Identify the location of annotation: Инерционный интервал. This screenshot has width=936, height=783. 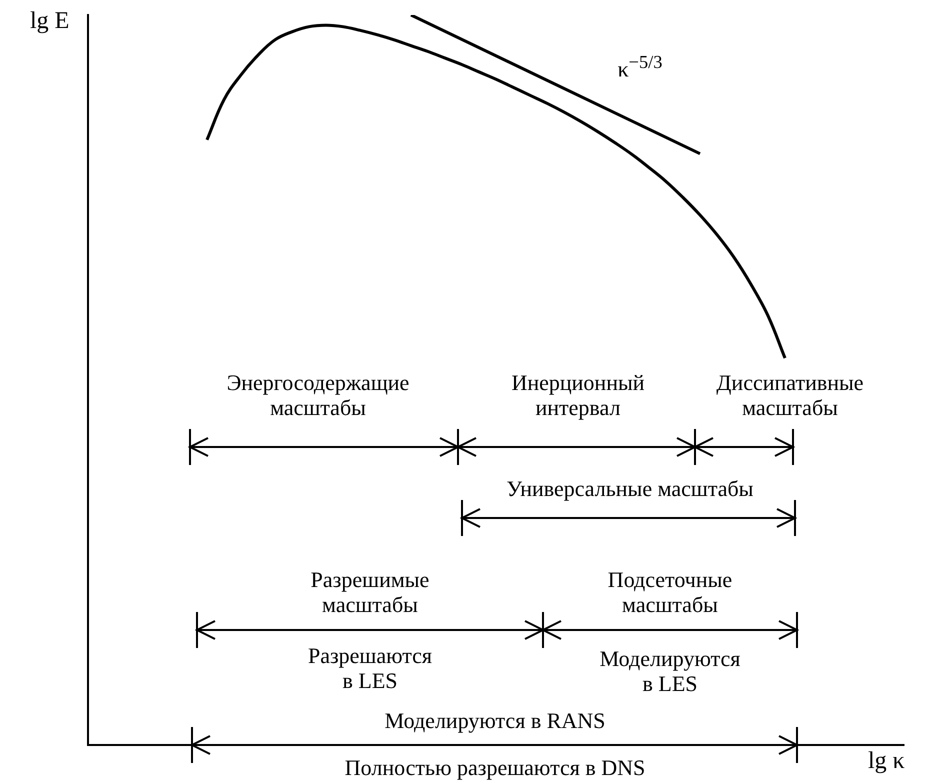
(578, 395).